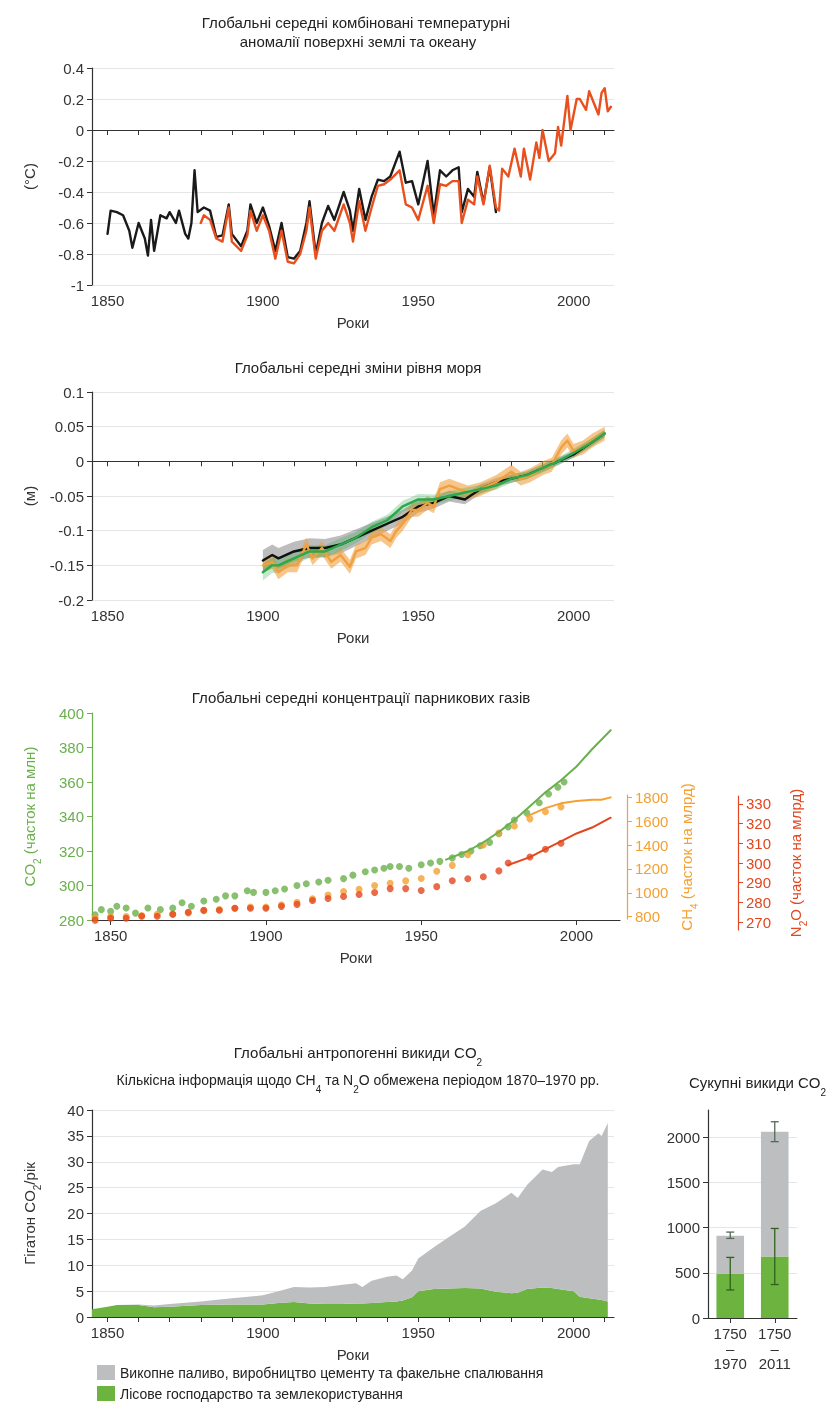  What do you see at coordinates (71, 885) in the screenshot?
I see `y-tick-label: 300` at bounding box center [71, 885].